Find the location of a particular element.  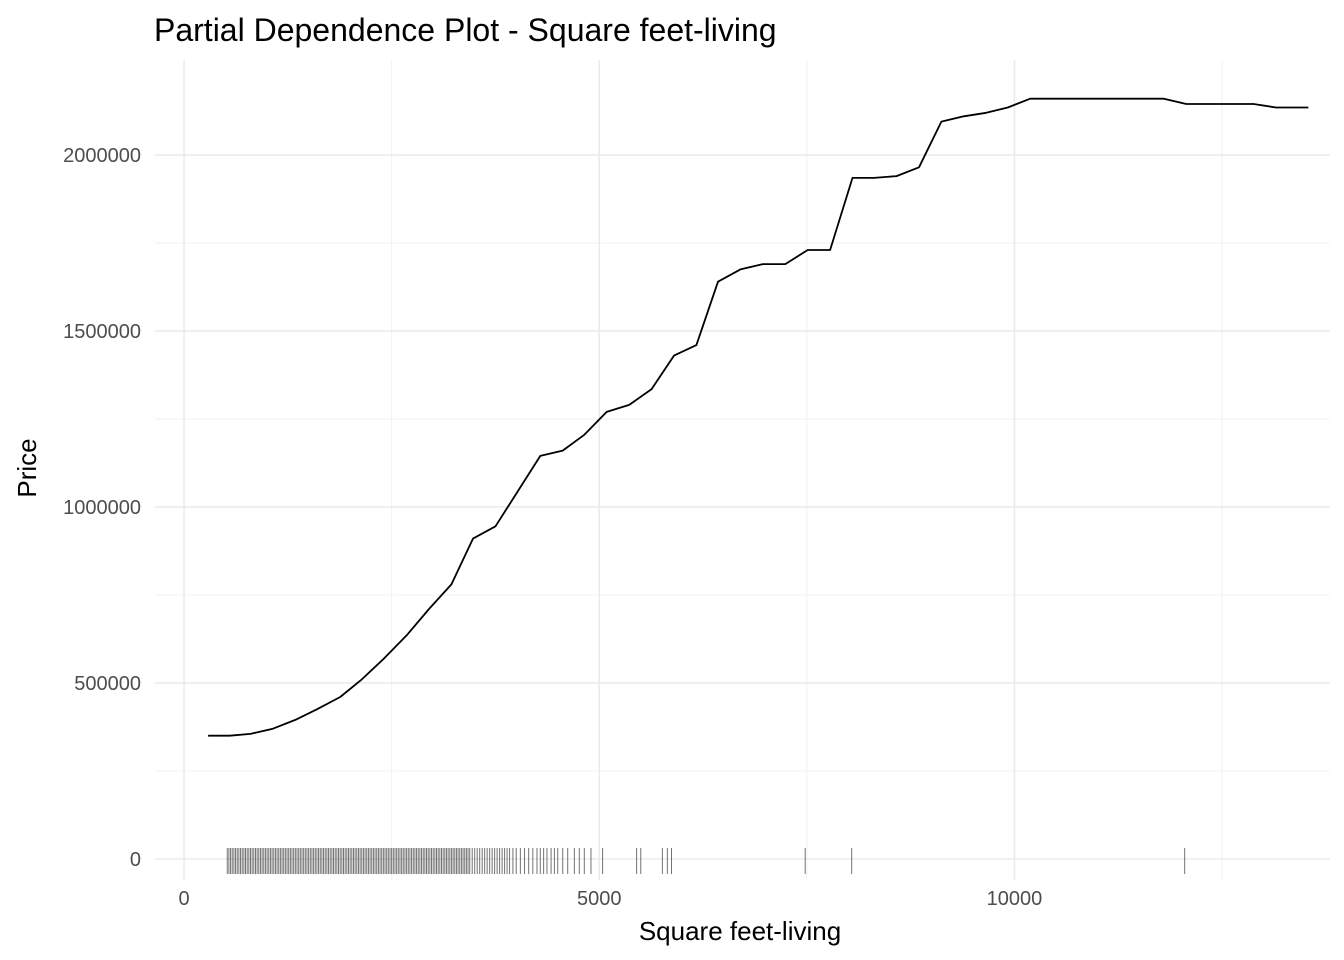

y-tick-label: 1500000 is located at coordinates (102, 332).